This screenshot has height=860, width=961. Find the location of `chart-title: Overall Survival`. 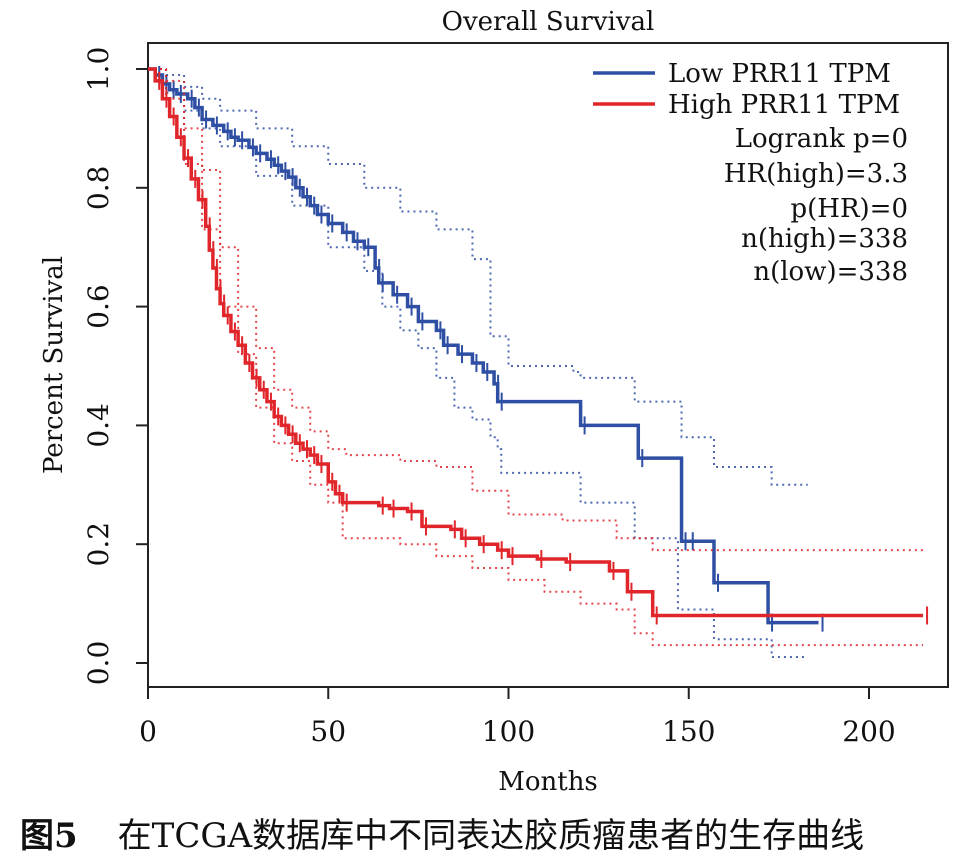

chart-title: Overall Survival is located at coordinates (548, 22).